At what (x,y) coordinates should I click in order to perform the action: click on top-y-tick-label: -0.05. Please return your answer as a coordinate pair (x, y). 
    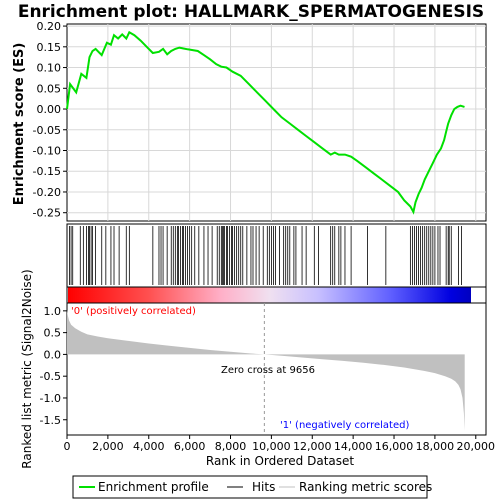
    Looking at the image, I should click on (47, 130).